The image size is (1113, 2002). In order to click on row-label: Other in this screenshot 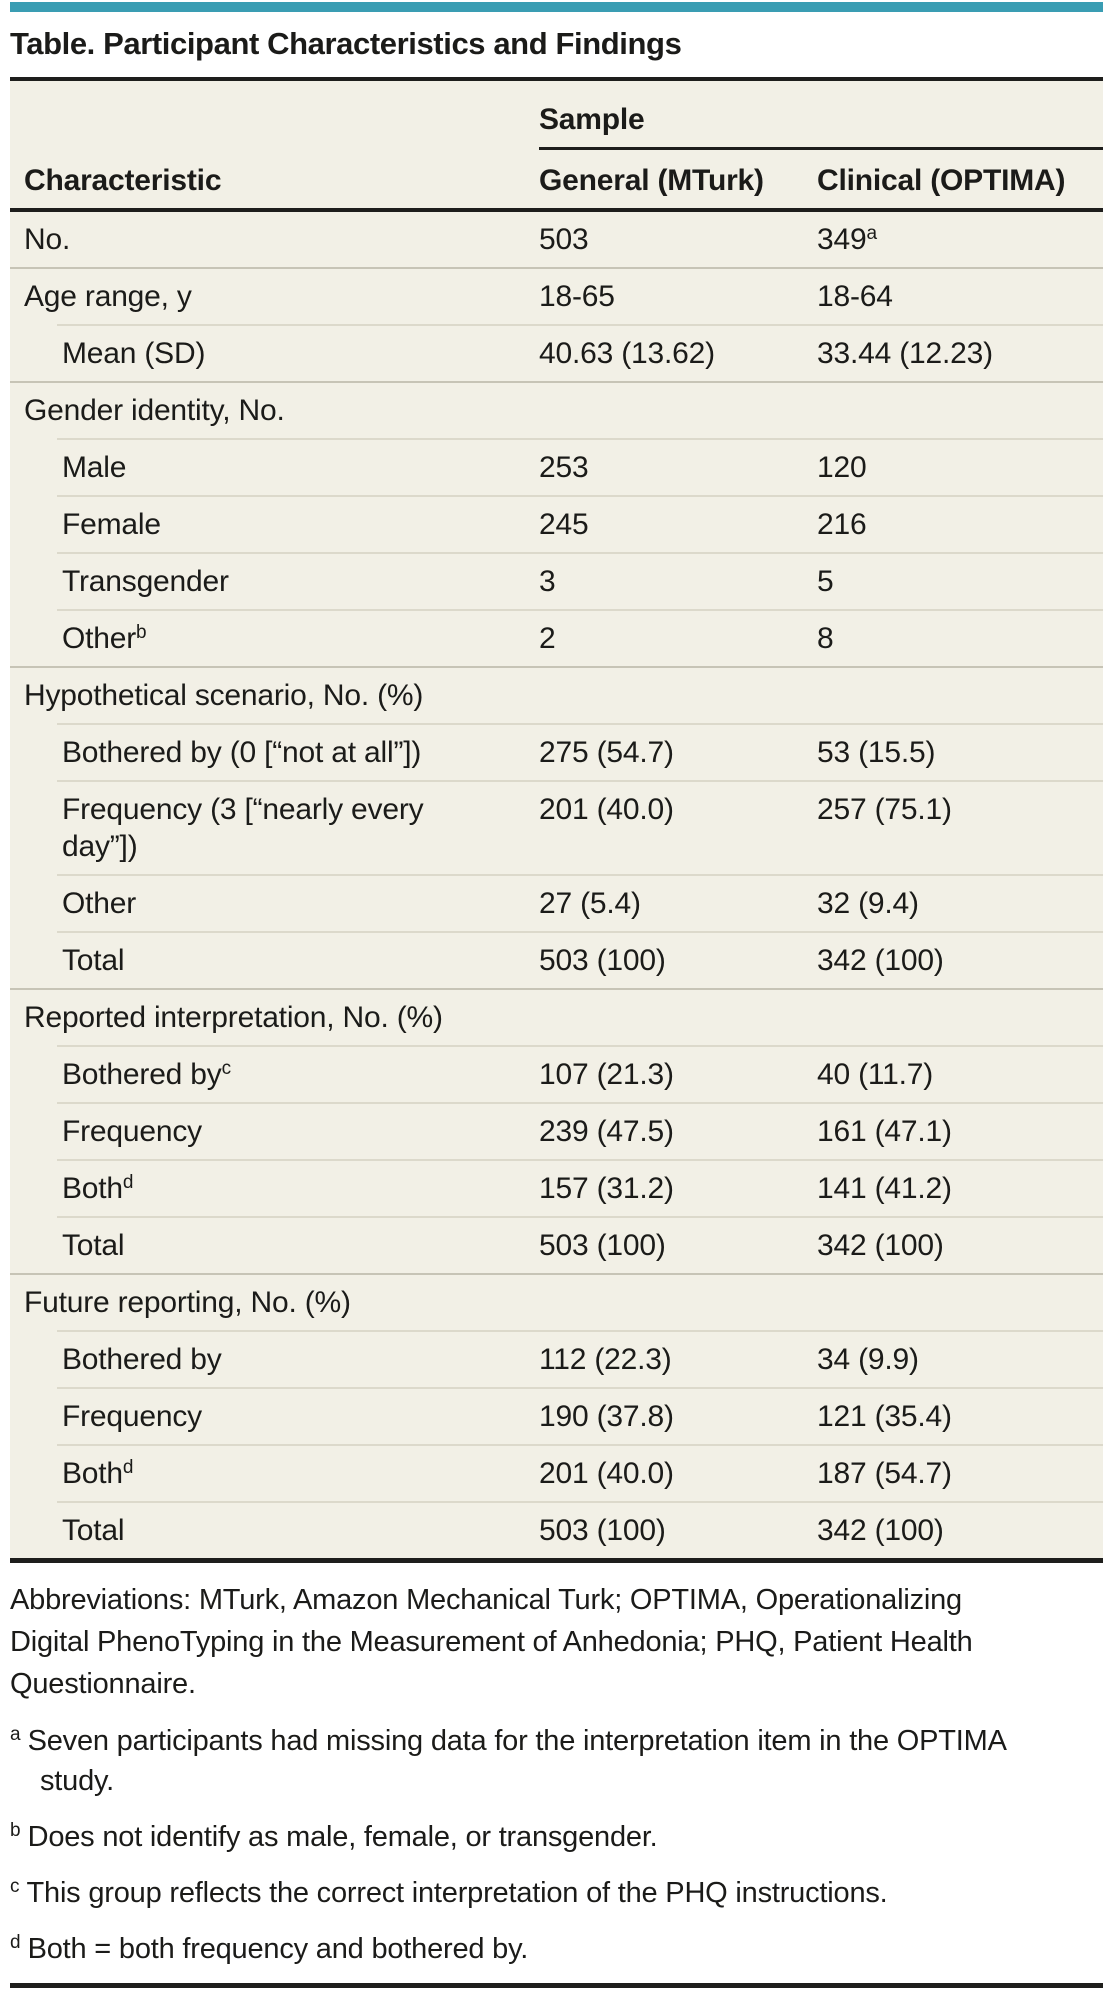, I will do `click(99, 638)`.